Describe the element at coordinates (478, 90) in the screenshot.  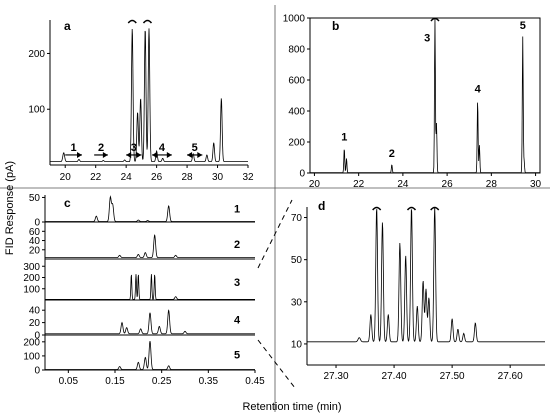
I see `peak-label: 4` at that location.